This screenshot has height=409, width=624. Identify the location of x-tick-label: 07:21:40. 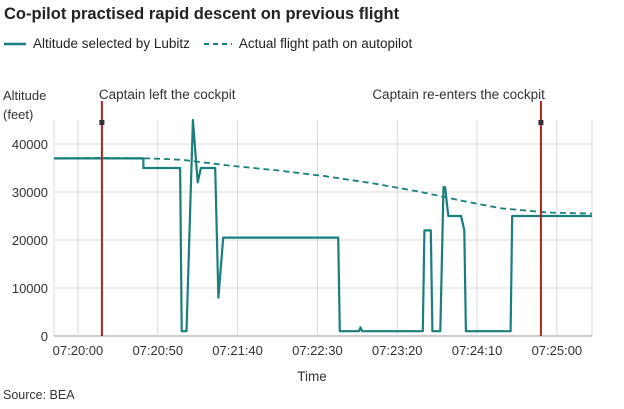
(237, 350).